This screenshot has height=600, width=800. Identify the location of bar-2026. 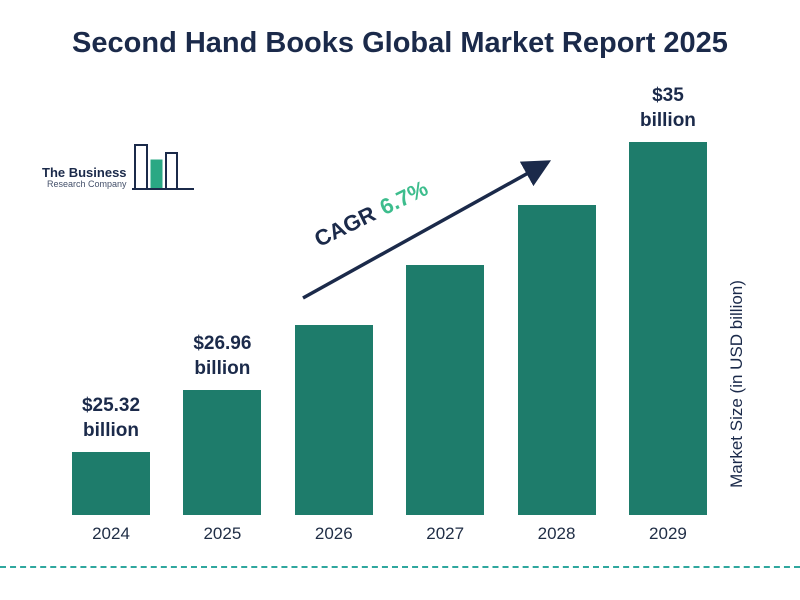
(333, 420).